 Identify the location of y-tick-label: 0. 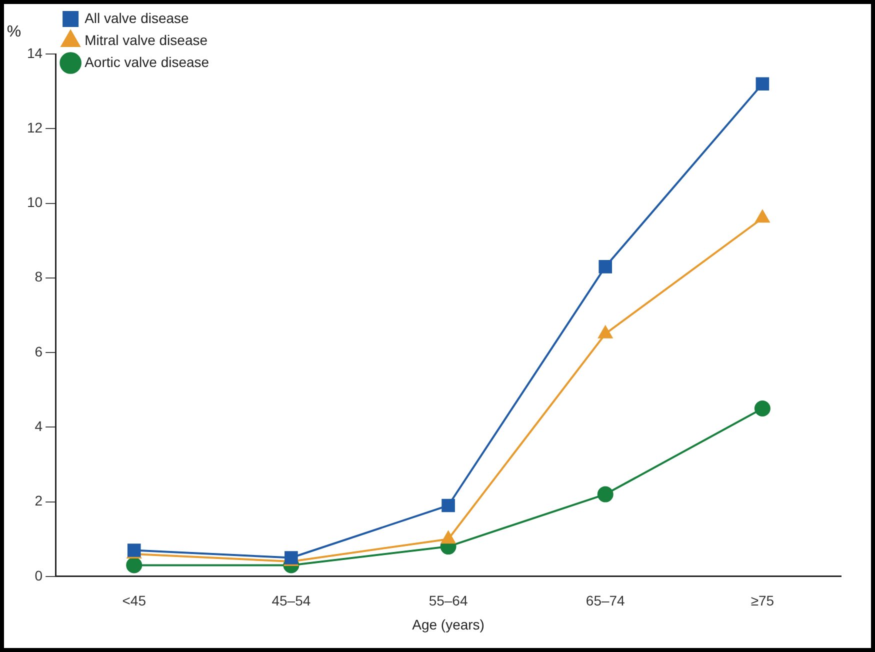
(38, 575).